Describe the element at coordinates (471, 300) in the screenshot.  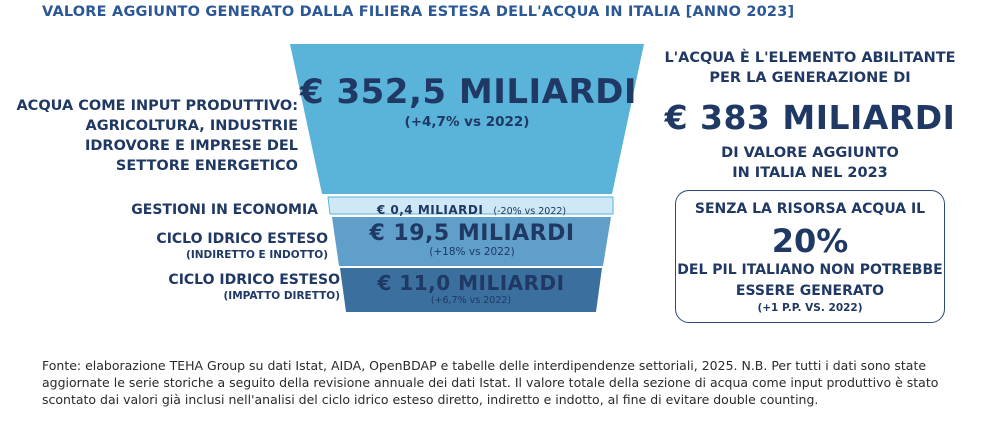
I see `segment-diretto-change: (+6,7% vs 2022)` at that location.